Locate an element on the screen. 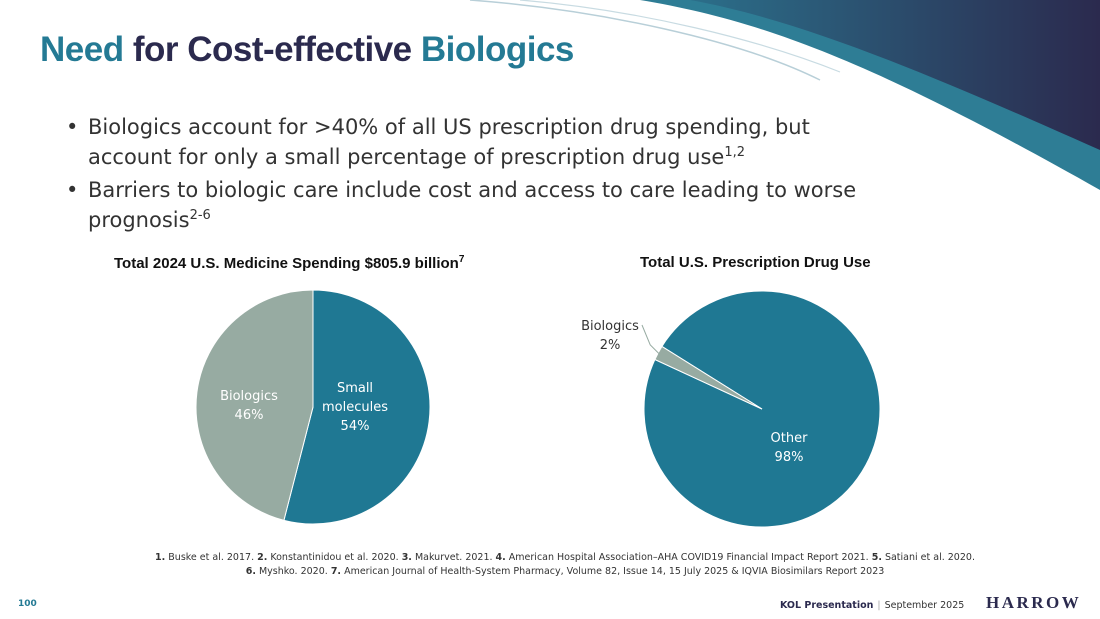  reference-text: Konstantinidou et al. 2020. is located at coordinates (334, 557).